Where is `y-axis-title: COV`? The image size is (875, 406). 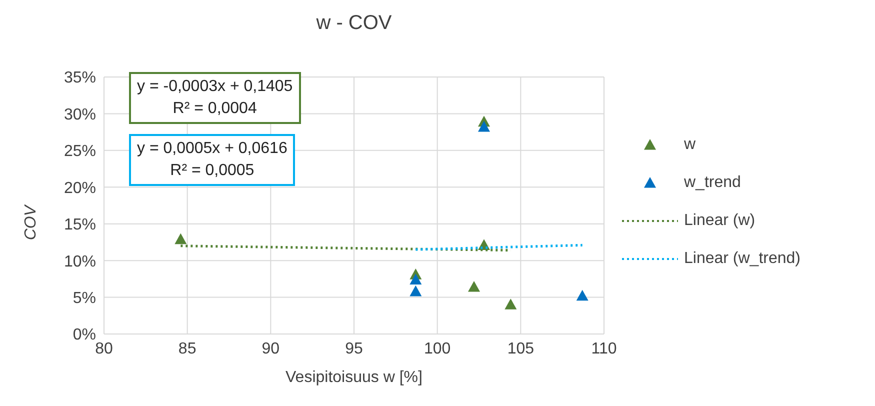 y-axis-title: COV is located at coordinates (31, 222).